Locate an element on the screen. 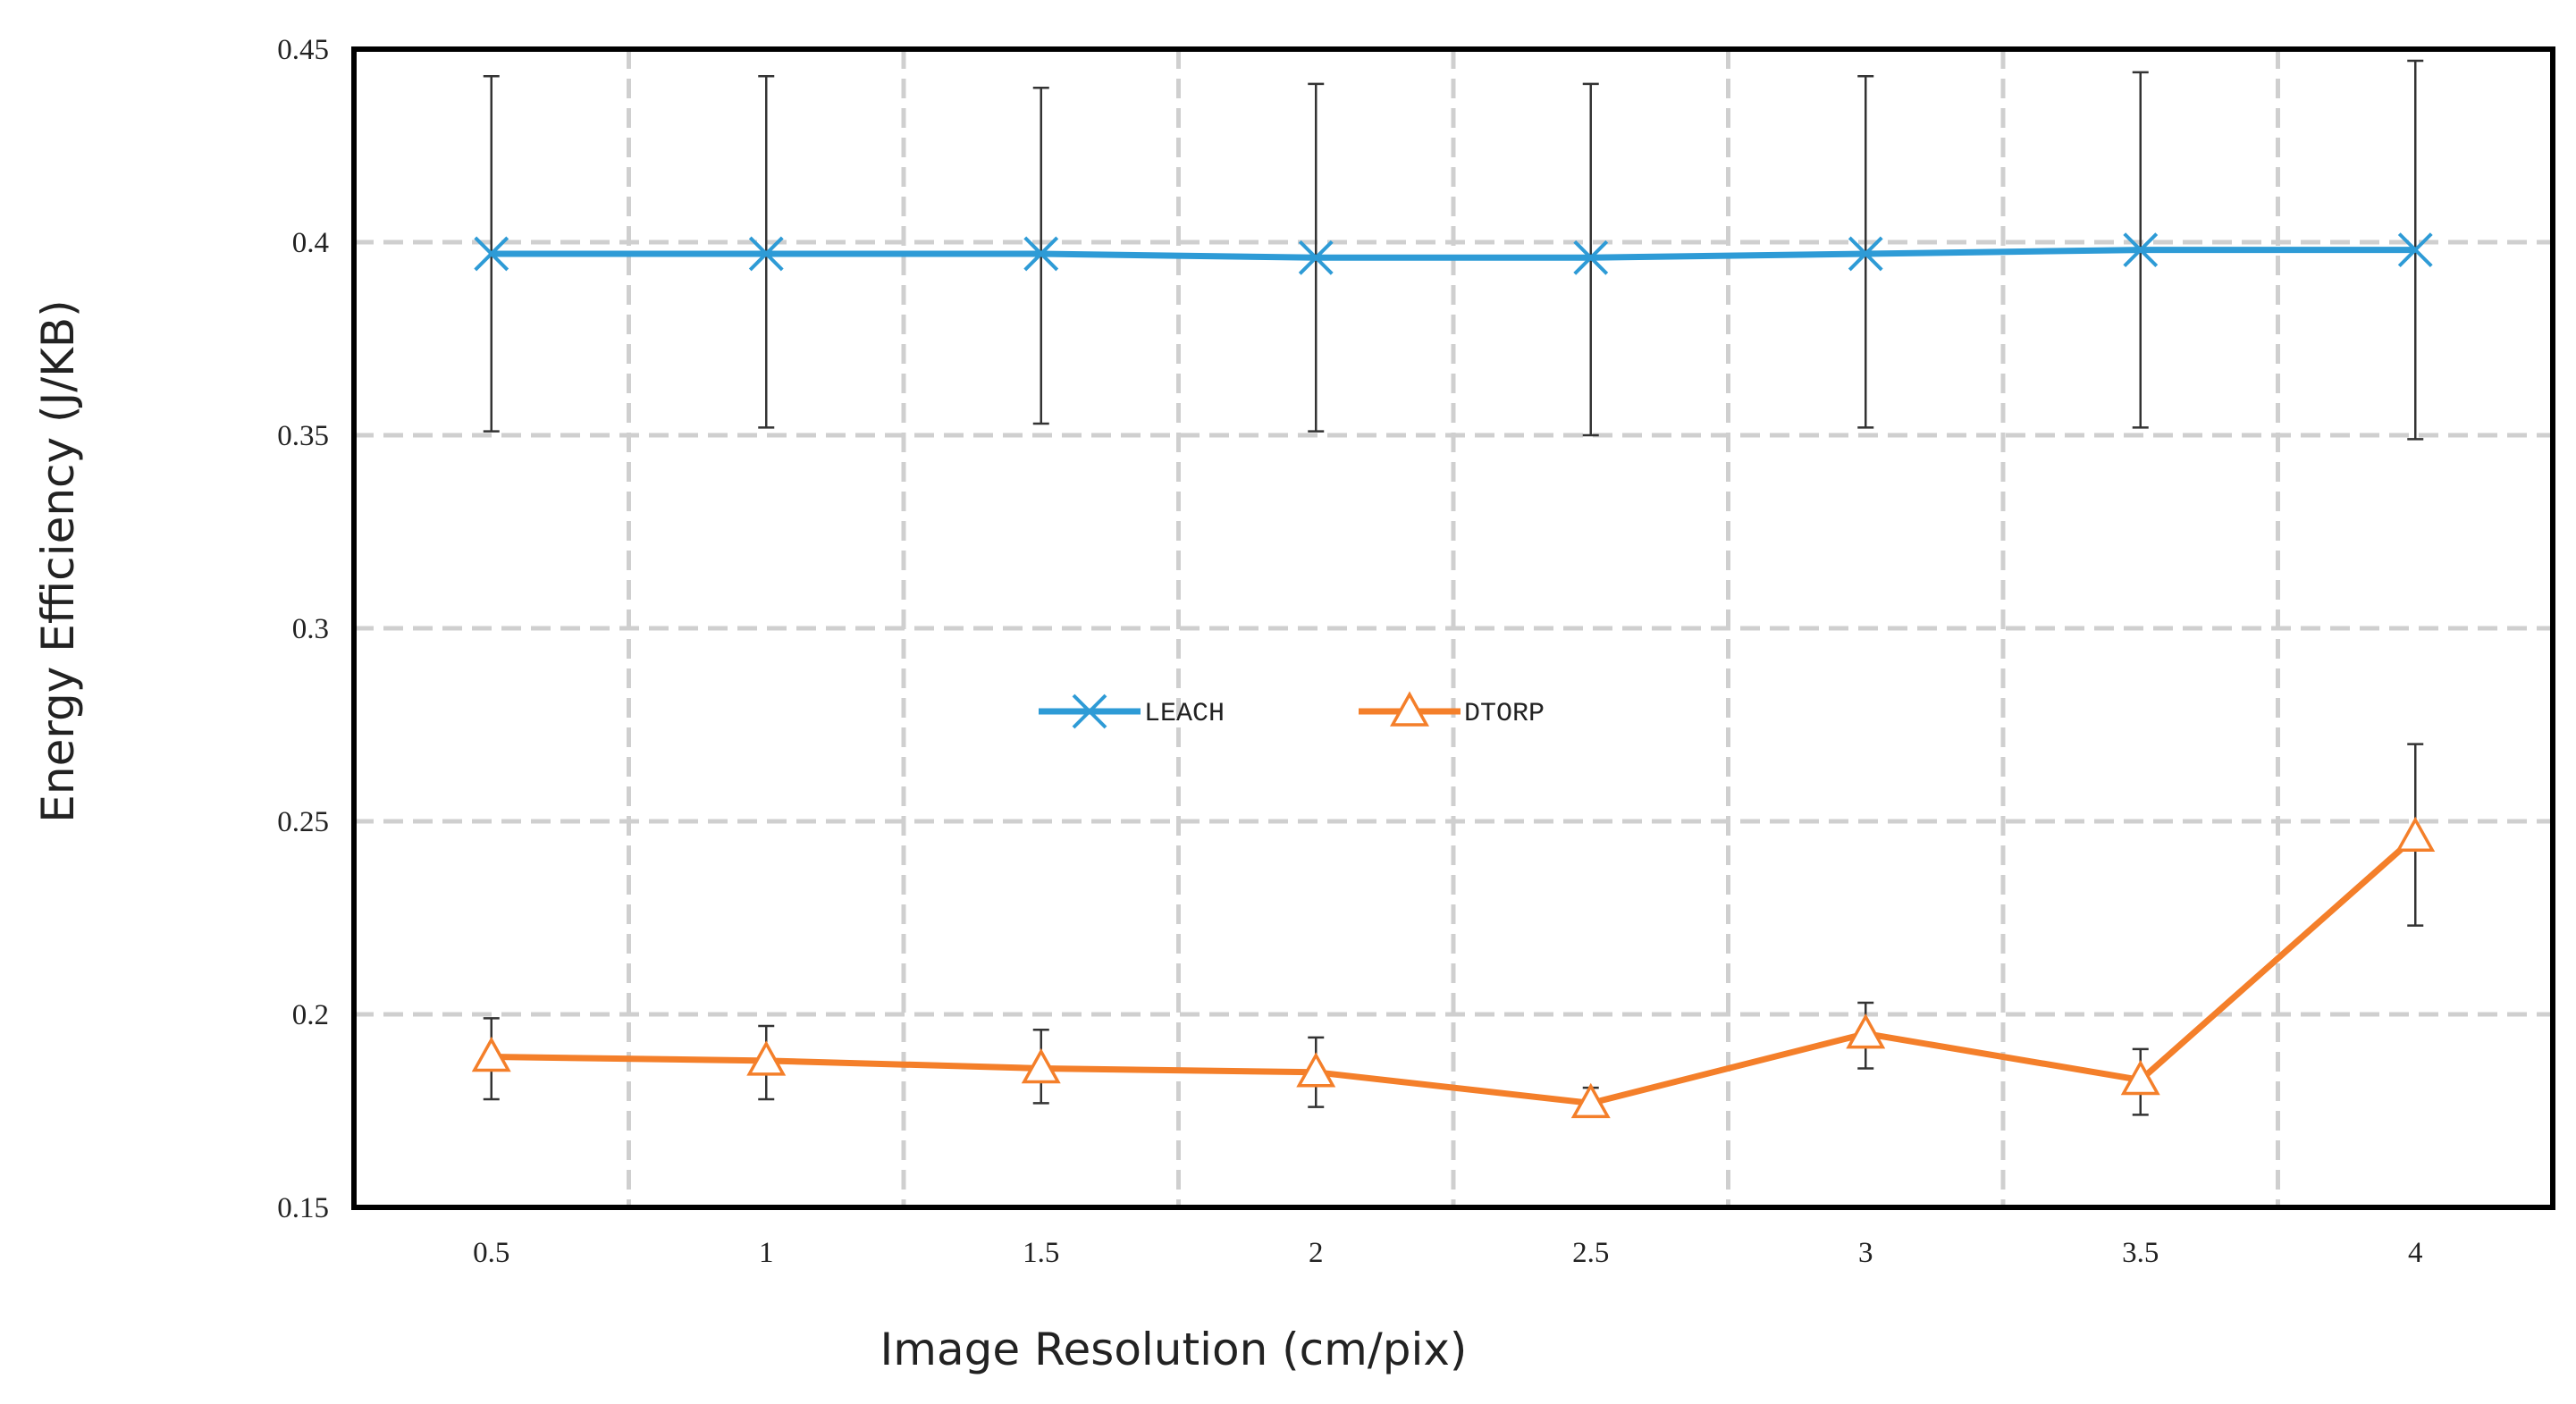  x-tick-label: 2.5 is located at coordinates (1591, 1253).